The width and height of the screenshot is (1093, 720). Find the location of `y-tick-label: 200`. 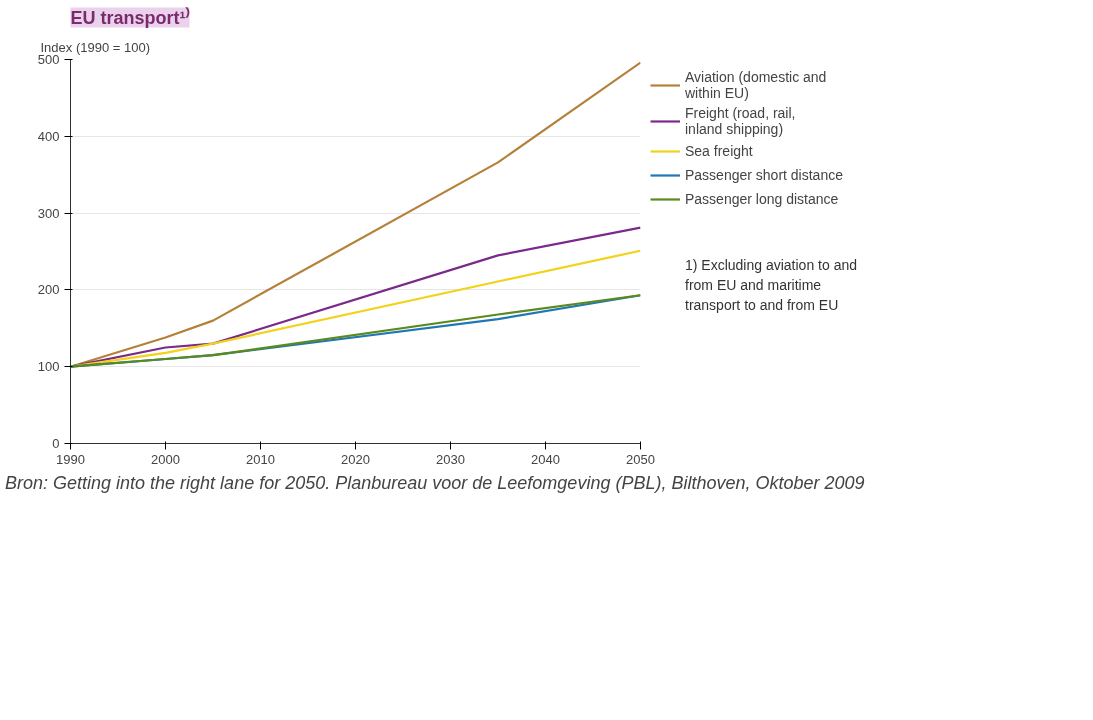

y-tick-label: 200 is located at coordinates (48, 290).